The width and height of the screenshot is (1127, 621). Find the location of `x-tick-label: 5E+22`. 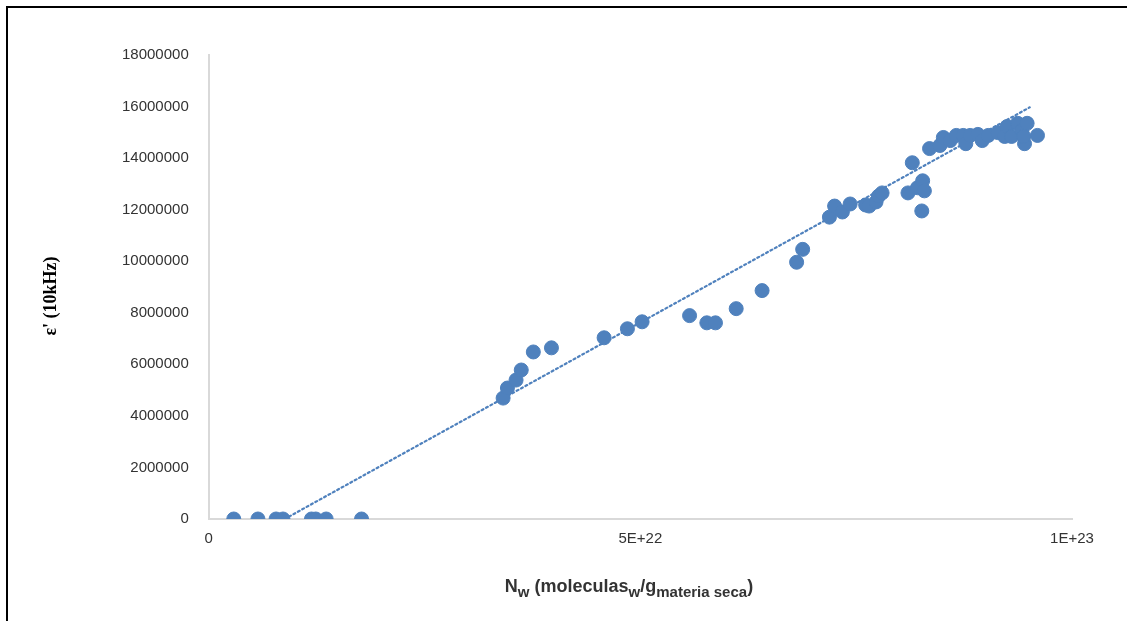

x-tick-label: 5E+22 is located at coordinates (640, 538).